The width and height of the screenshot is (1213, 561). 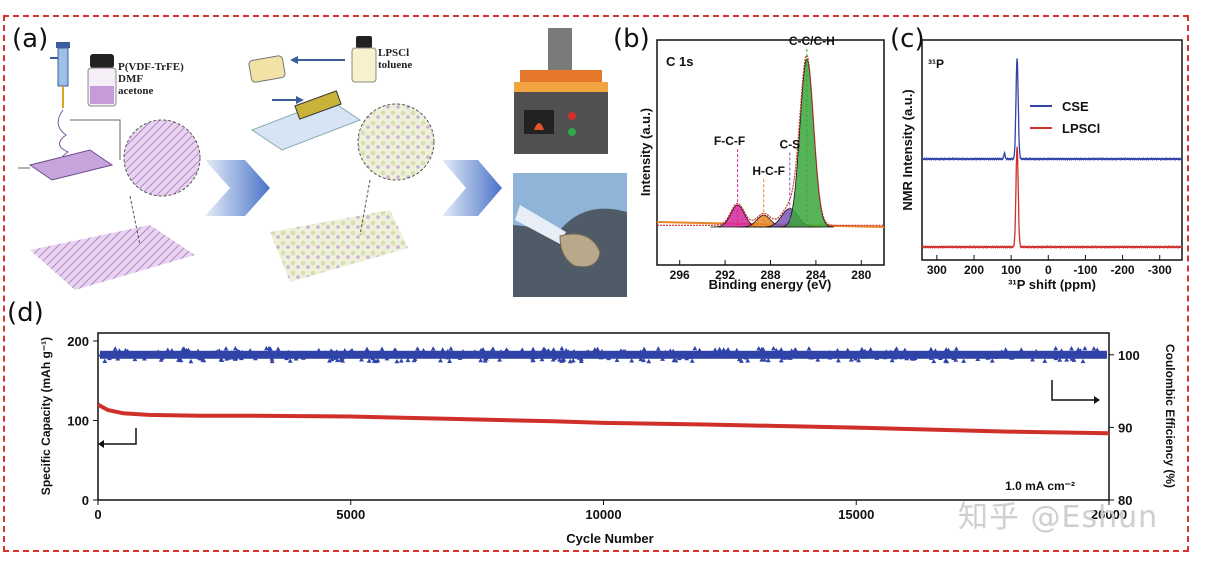 I want to click on cycling-x-tick-label: 15000, so click(x=856, y=514).